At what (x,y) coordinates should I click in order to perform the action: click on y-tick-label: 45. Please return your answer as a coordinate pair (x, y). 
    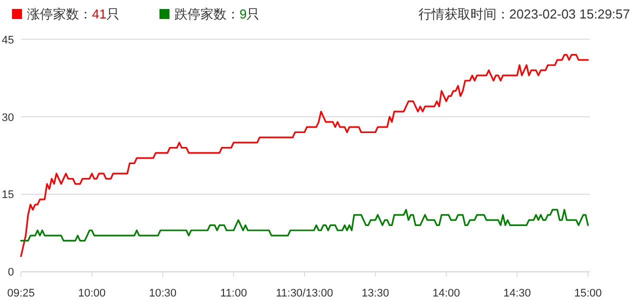
    Looking at the image, I should click on (8, 40).